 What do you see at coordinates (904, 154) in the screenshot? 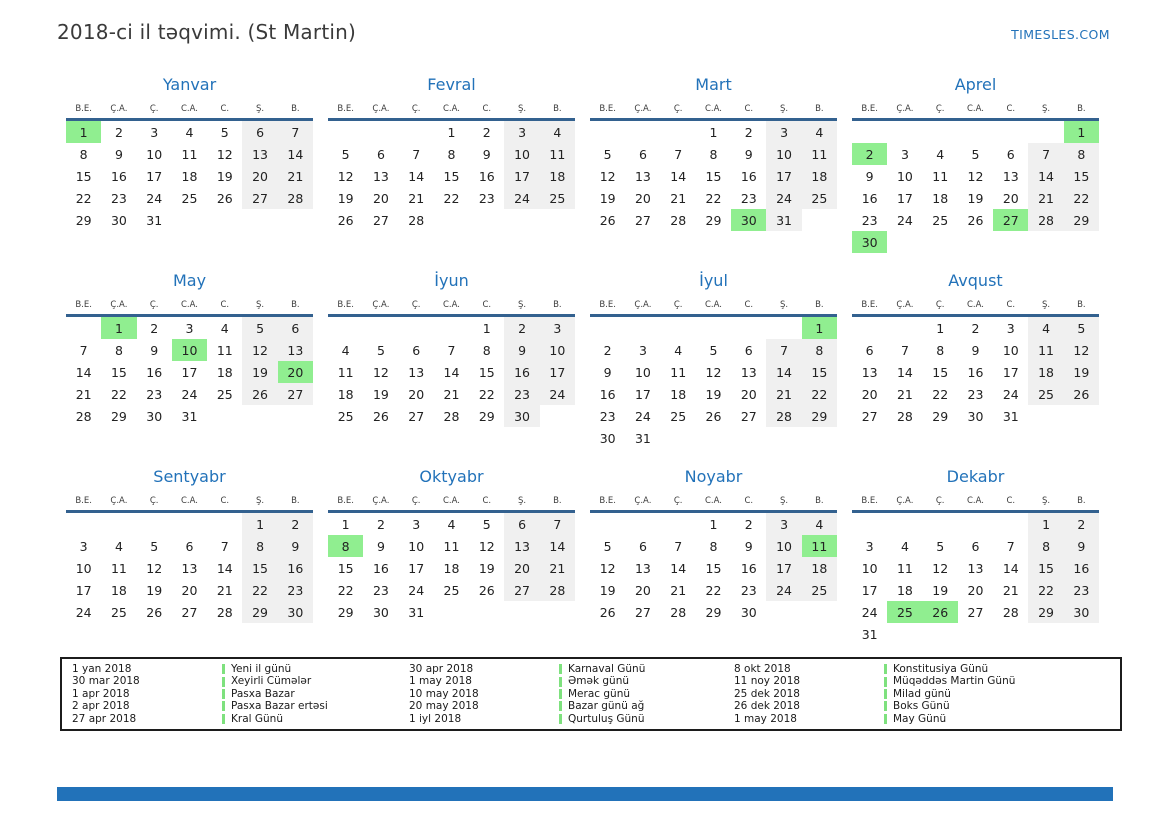
I see `day-cell: 3` at bounding box center [904, 154].